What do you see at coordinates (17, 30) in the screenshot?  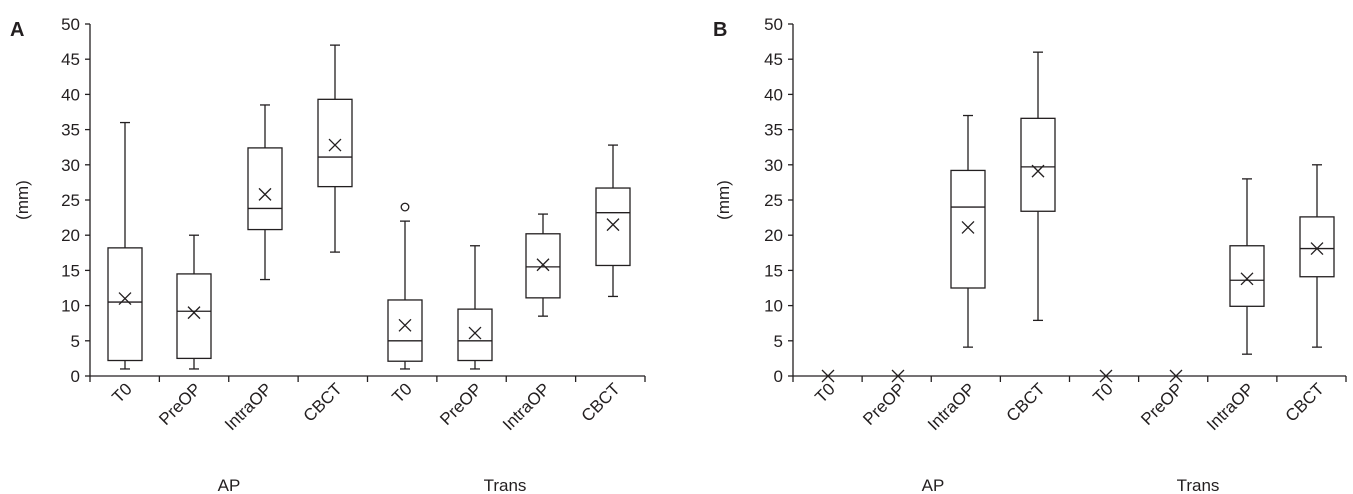 I see `panel-label: A` at bounding box center [17, 30].